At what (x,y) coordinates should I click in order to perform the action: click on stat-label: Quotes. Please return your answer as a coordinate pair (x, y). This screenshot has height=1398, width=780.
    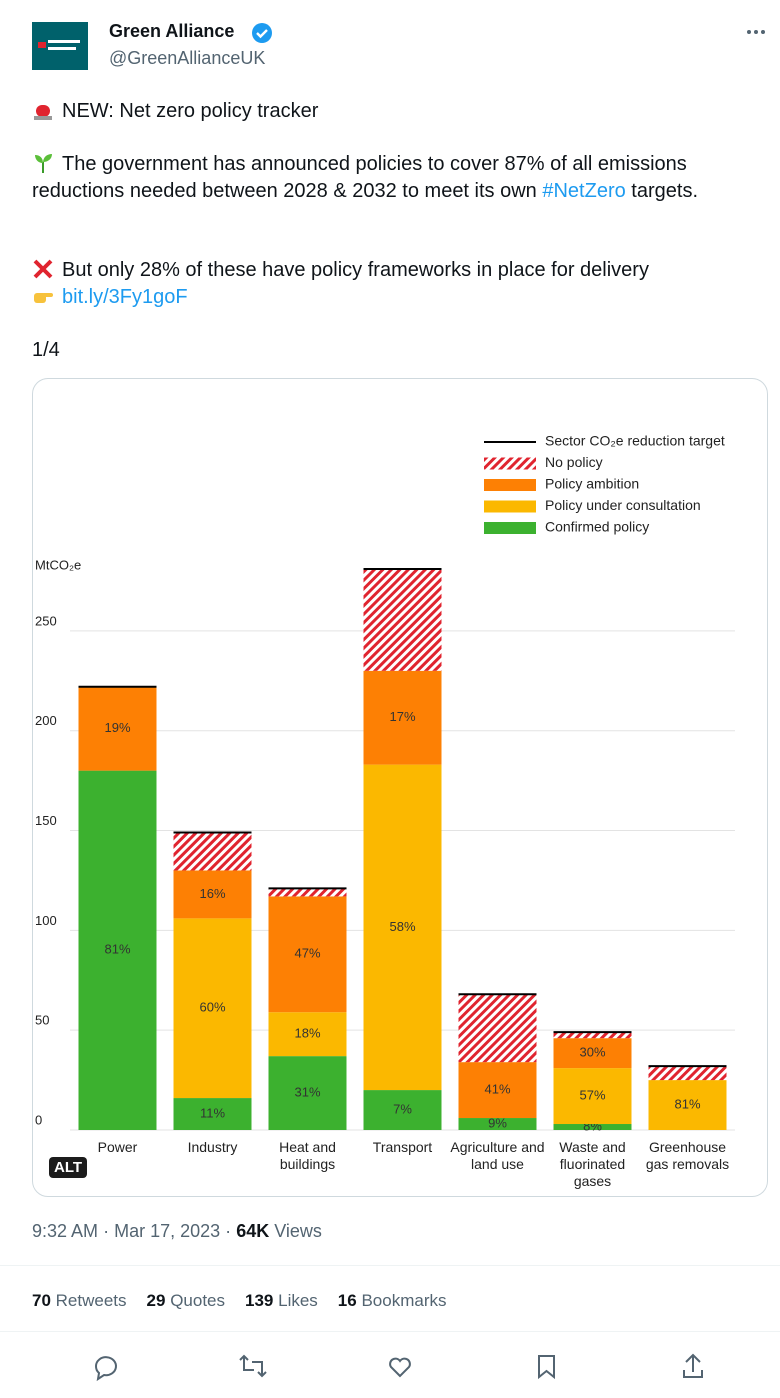
    Looking at the image, I should click on (197, 1300).